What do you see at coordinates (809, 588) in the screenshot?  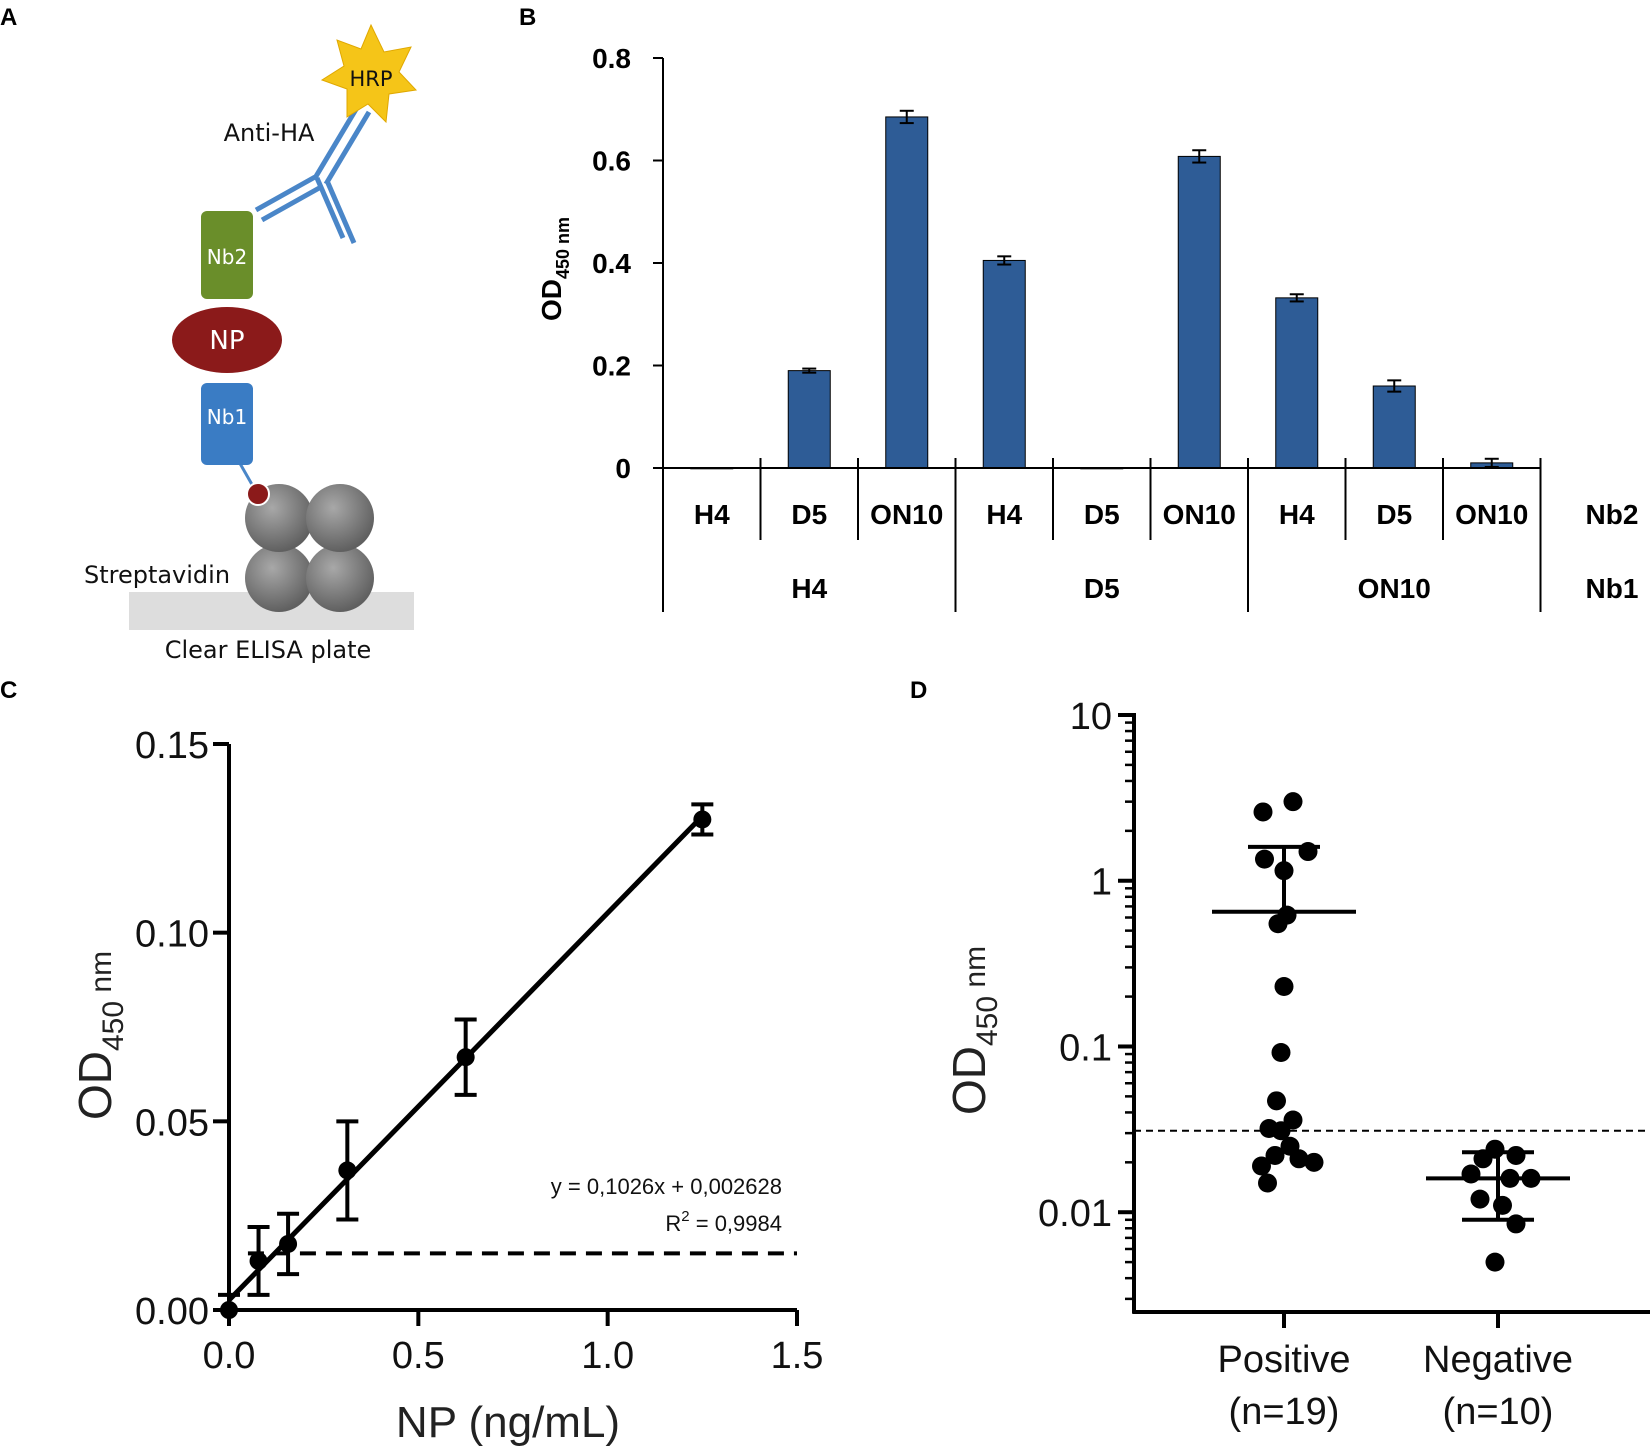 I see `nb1-group-label: H4` at bounding box center [809, 588].